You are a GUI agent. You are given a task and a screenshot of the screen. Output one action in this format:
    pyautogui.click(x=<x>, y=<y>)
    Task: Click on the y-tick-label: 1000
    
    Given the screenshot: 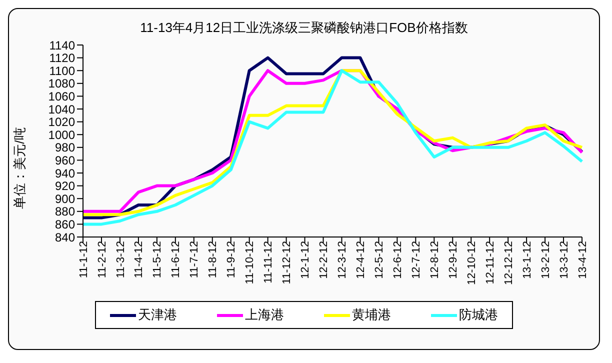 What is the action you would take?
    pyautogui.click(x=62, y=135)
    